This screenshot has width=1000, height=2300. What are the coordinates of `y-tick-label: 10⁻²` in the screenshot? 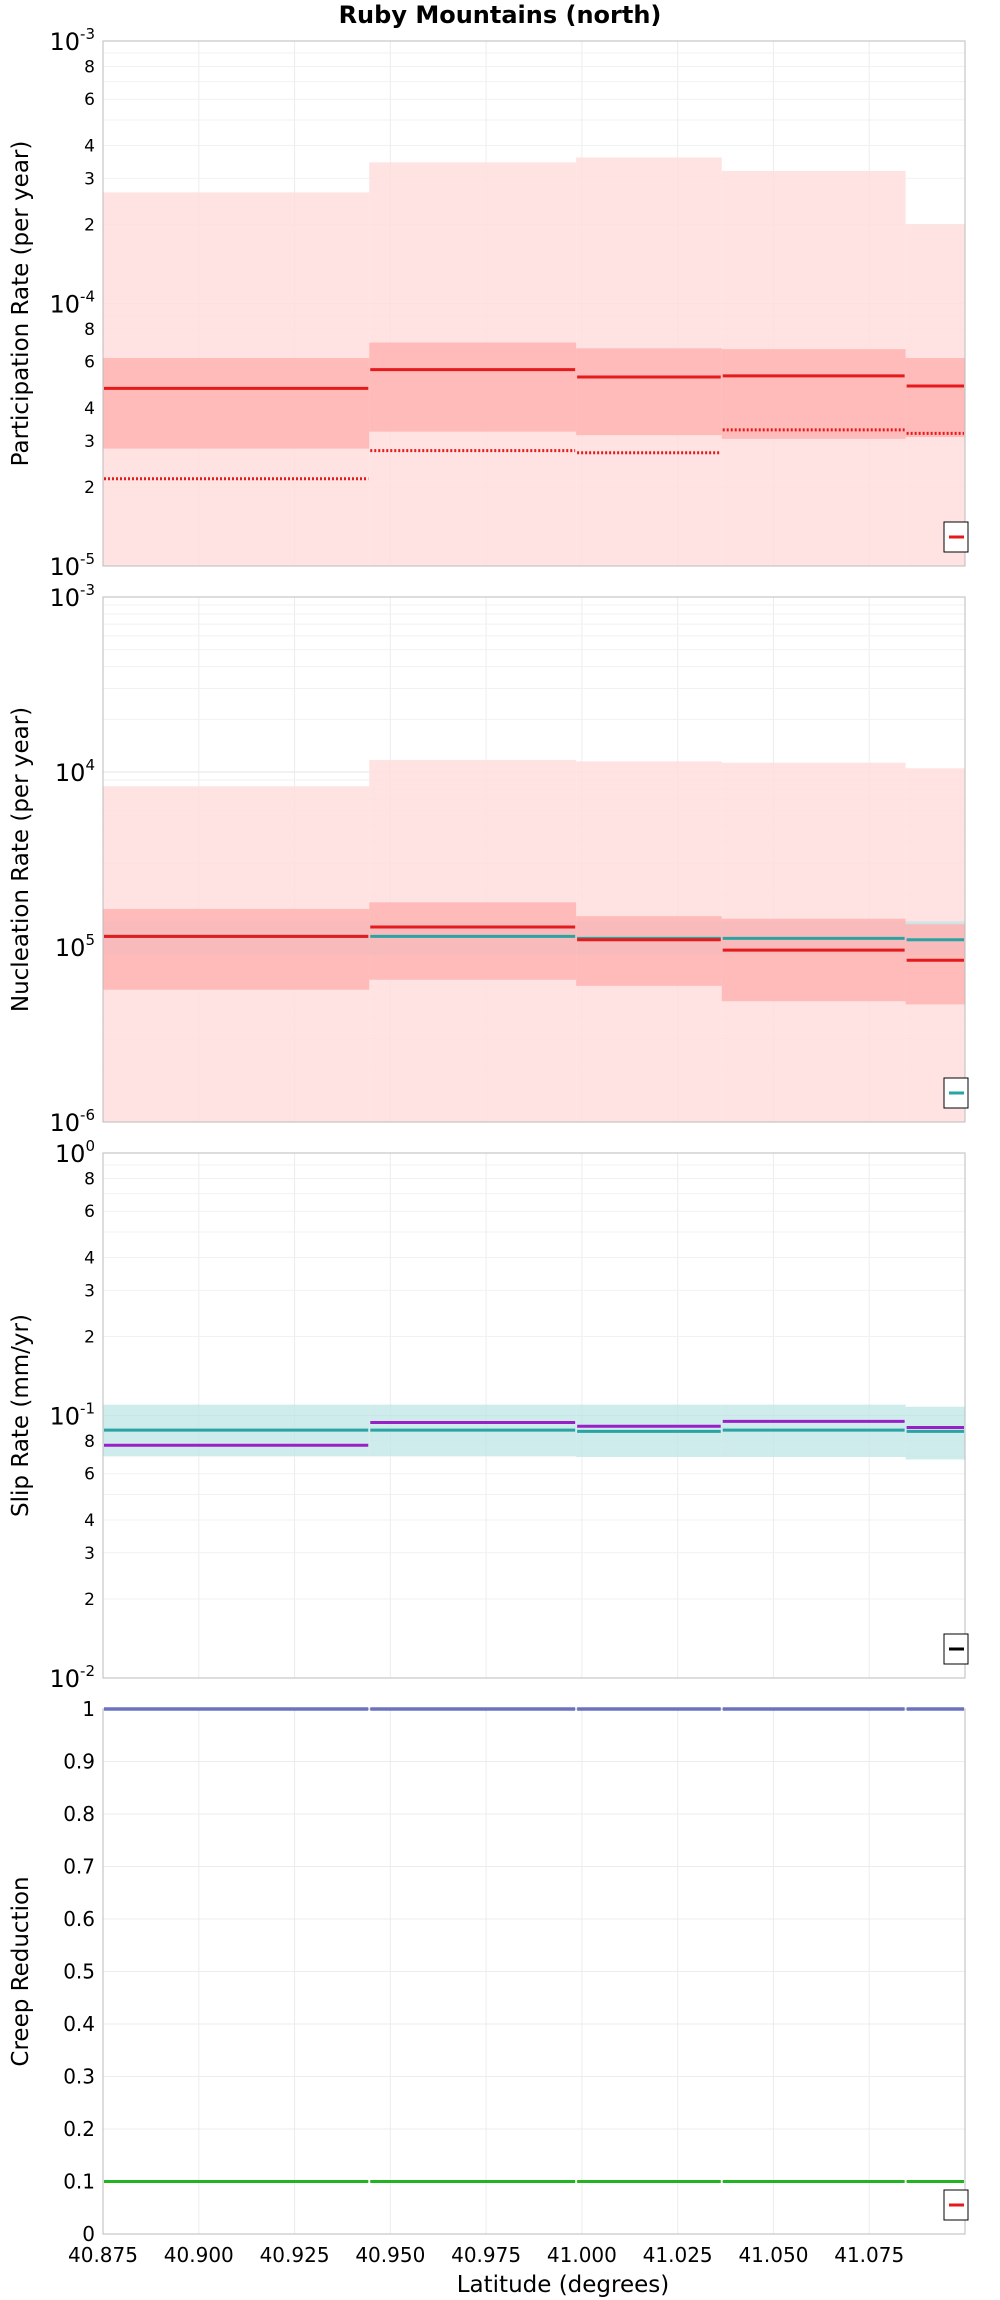 It's located at (72, 1677).